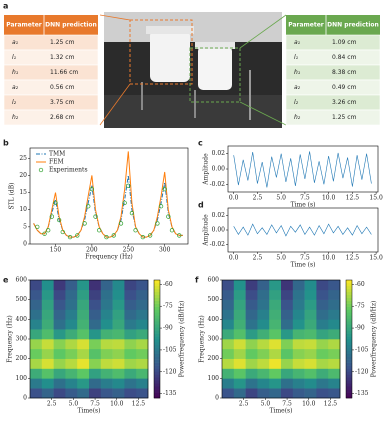 This screenshot has height=423, width=384. I want to click on y-tick-label: 0.02, so click(219, 153).